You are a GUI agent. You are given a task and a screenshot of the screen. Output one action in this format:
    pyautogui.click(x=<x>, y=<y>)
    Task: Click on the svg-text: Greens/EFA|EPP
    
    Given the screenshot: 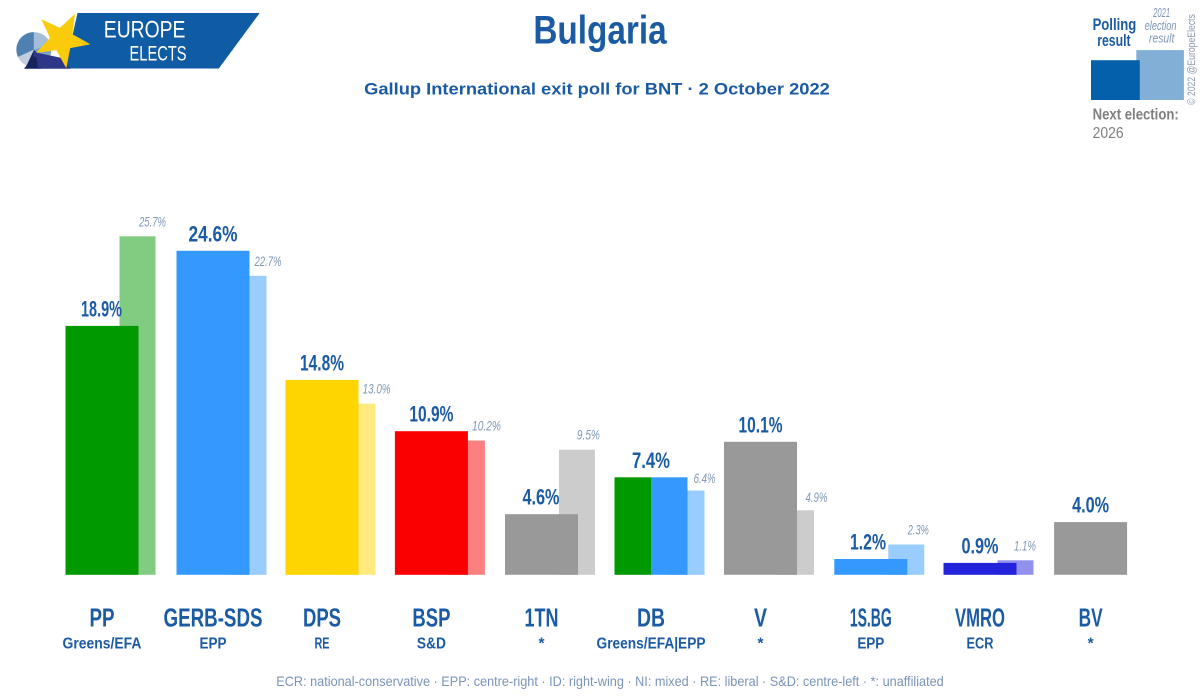 What is the action you would take?
    pyautogui.click(x=651, y=644)
    